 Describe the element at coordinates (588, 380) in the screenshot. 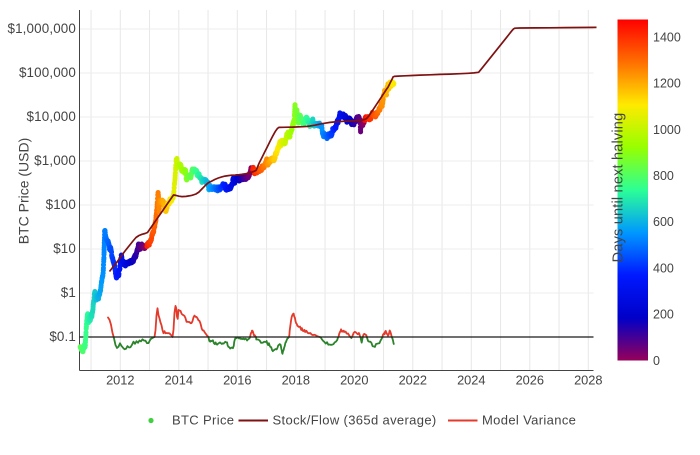

I see `svg-text: 2028` at that location.